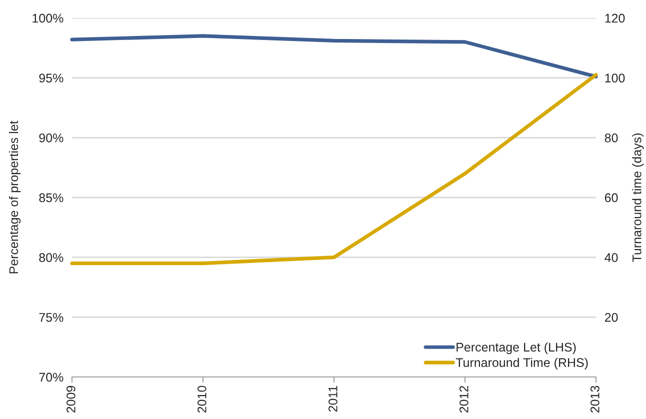  I want to click on y-tick-label: 95%, so click(51, 78).